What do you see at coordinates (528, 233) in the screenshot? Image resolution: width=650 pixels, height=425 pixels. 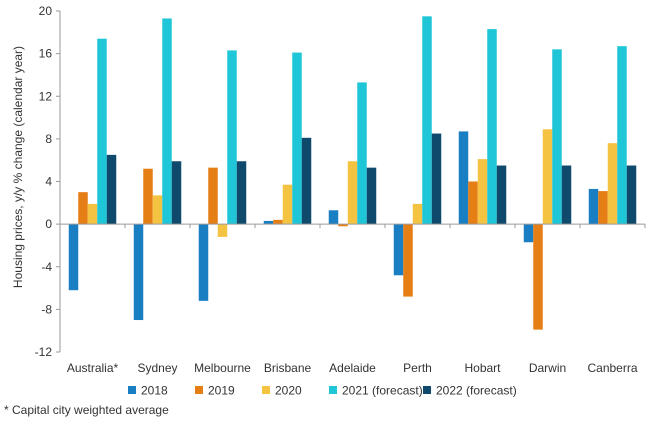 I see `bar-2018-Darwin` at bounding box center [528, 233].